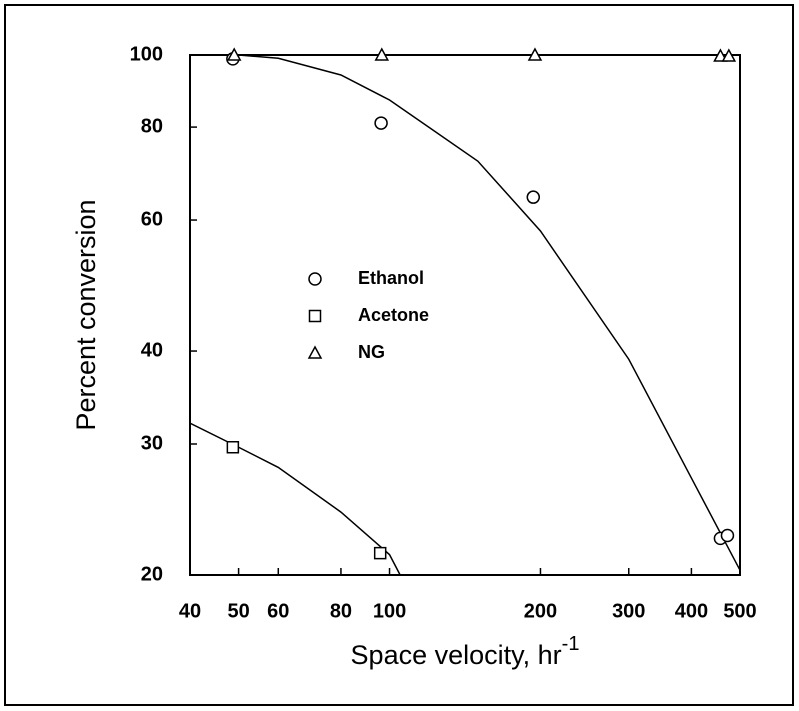 The height and width of the screenshot is (711, 799). Describe the element at coordinates (739, 611) in the screenshot. I see `x-tick-label: 500` at that location.